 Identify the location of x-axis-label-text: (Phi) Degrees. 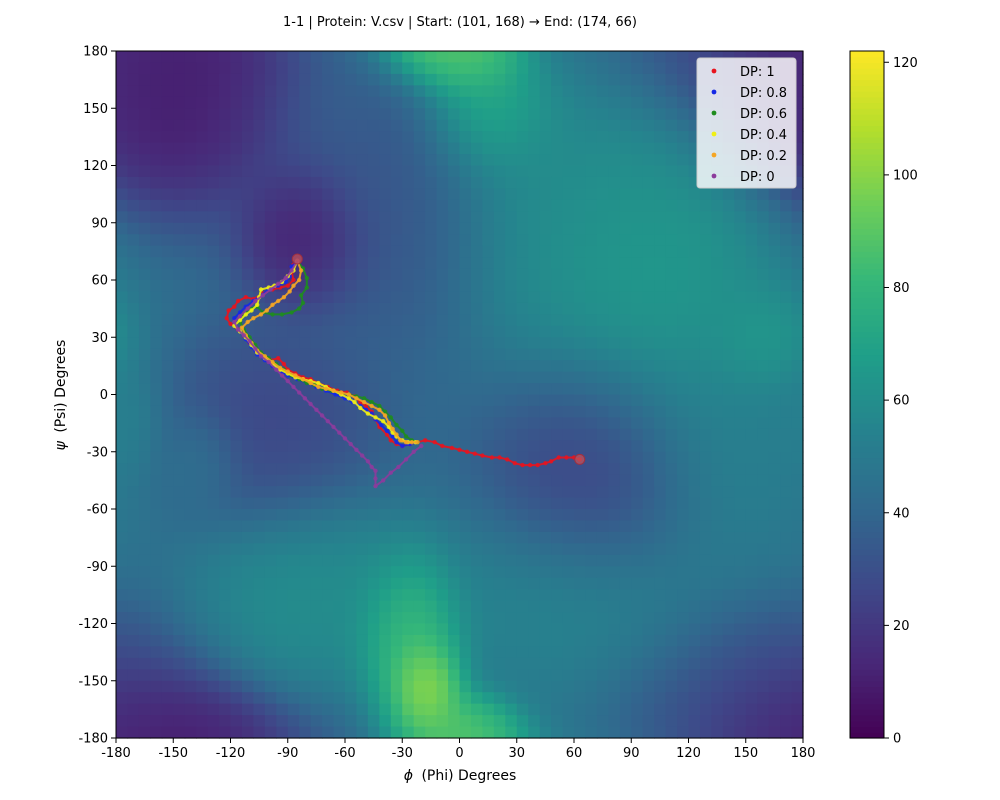
(468, 776).